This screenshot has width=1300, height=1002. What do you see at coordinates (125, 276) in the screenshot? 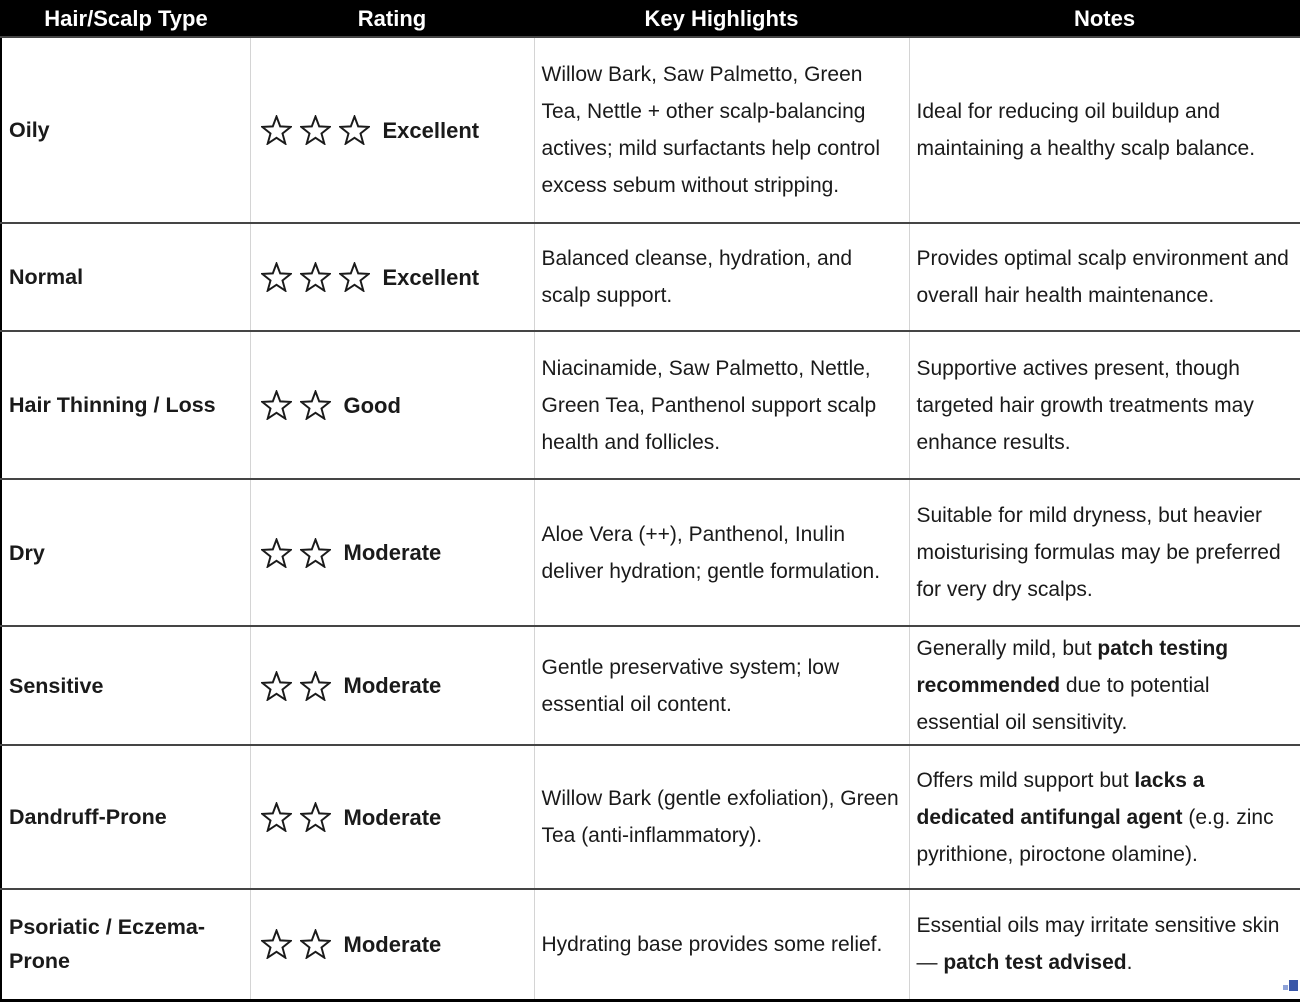
I see `cell-hair-scalp-type: Normal` at bounding box center [125, 276].